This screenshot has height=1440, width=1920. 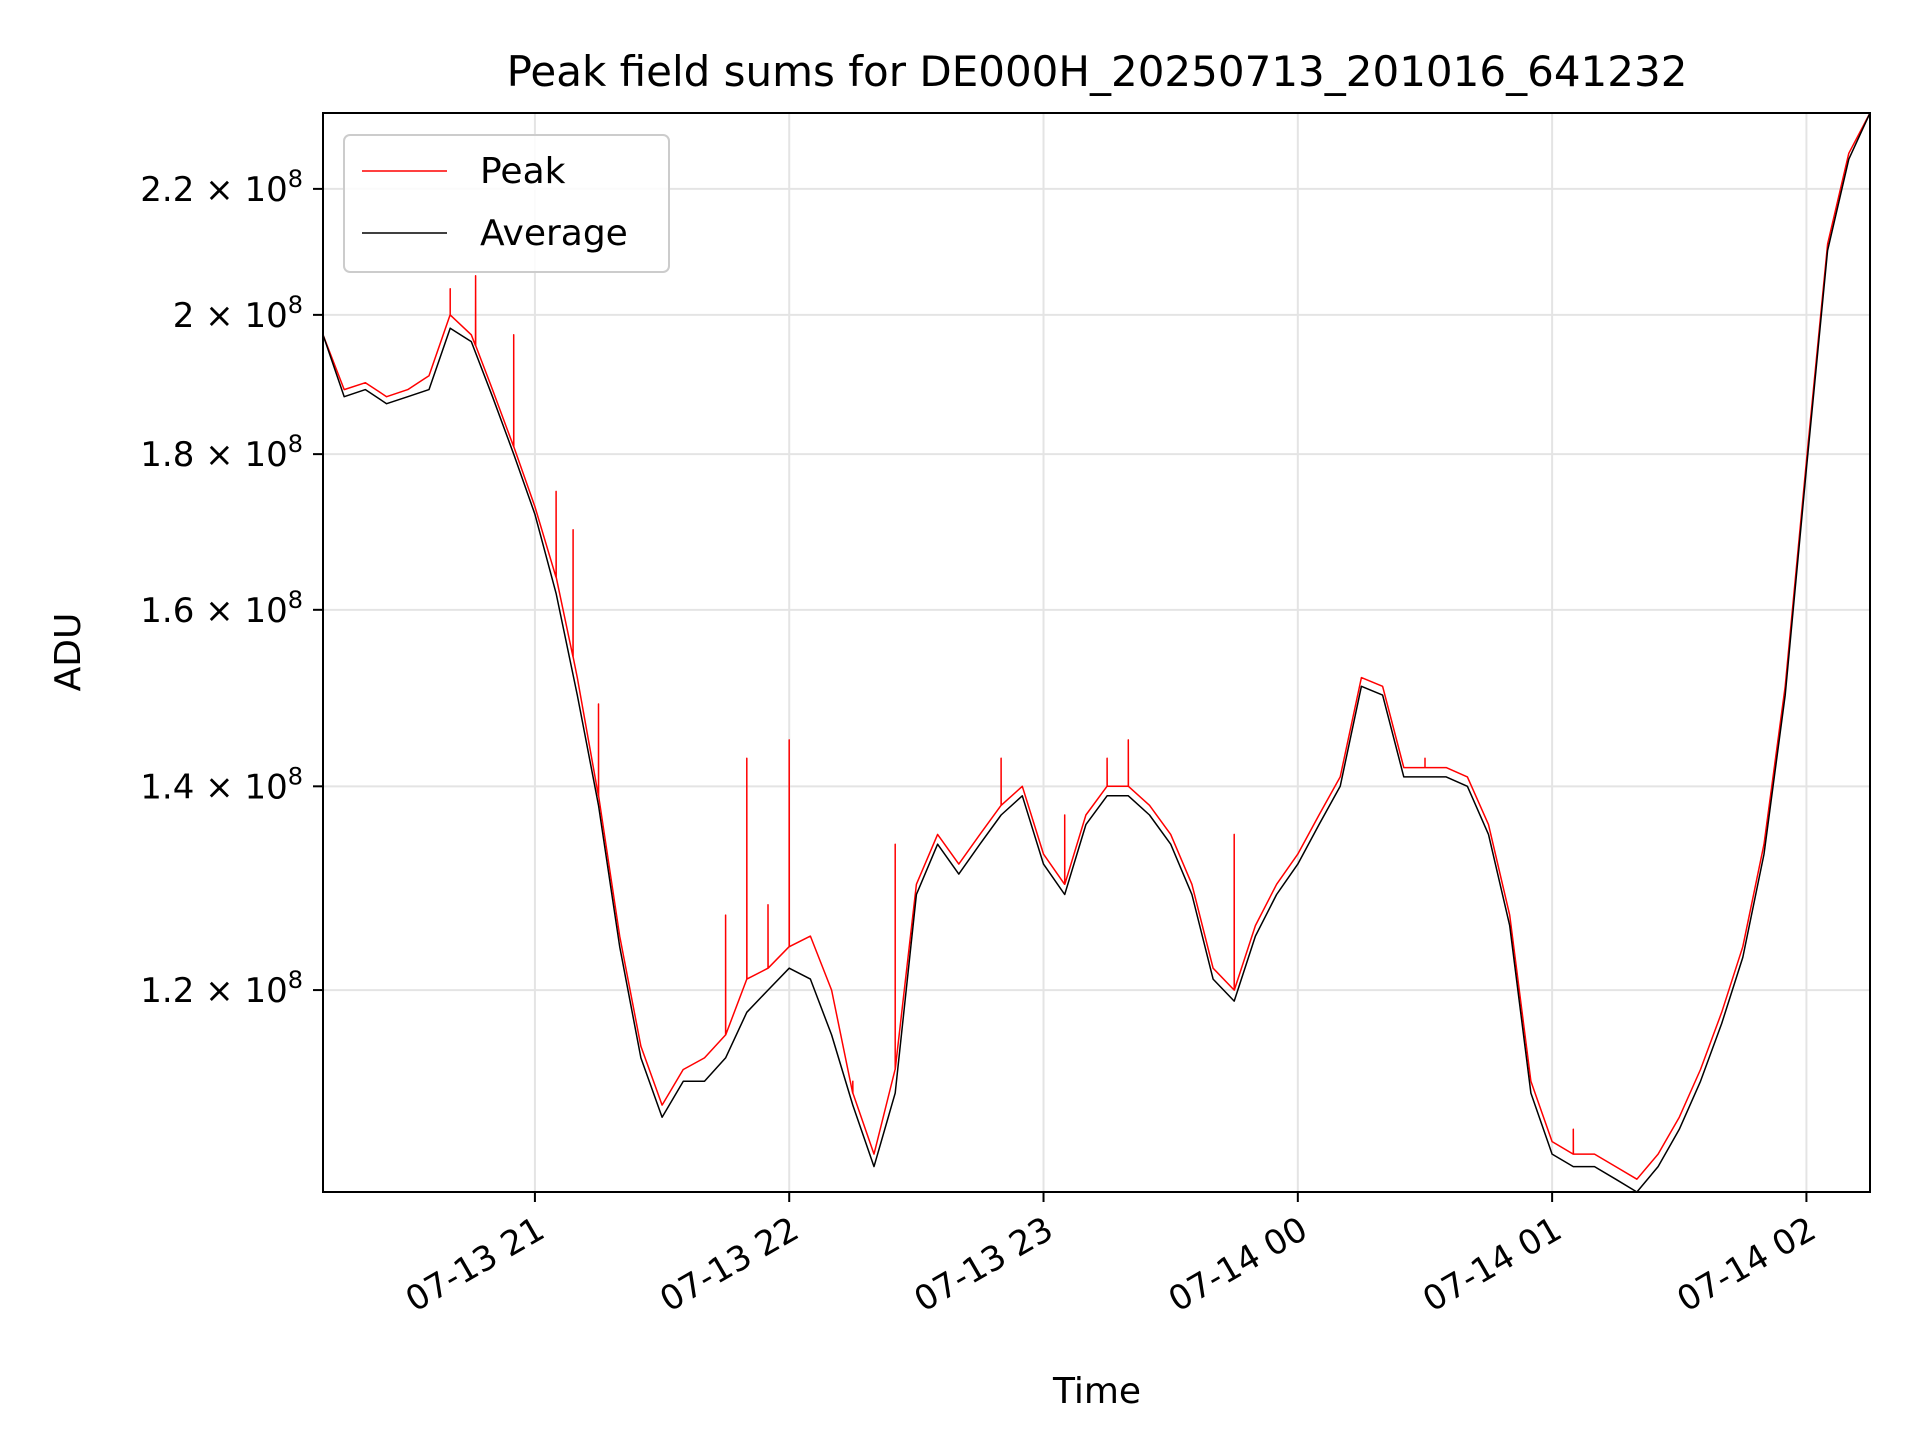 What do you see at coordinates (221, 784) in the screenshot?
I see `y-tick-label: 1.4 × 108` at bounding box center [221, 784].